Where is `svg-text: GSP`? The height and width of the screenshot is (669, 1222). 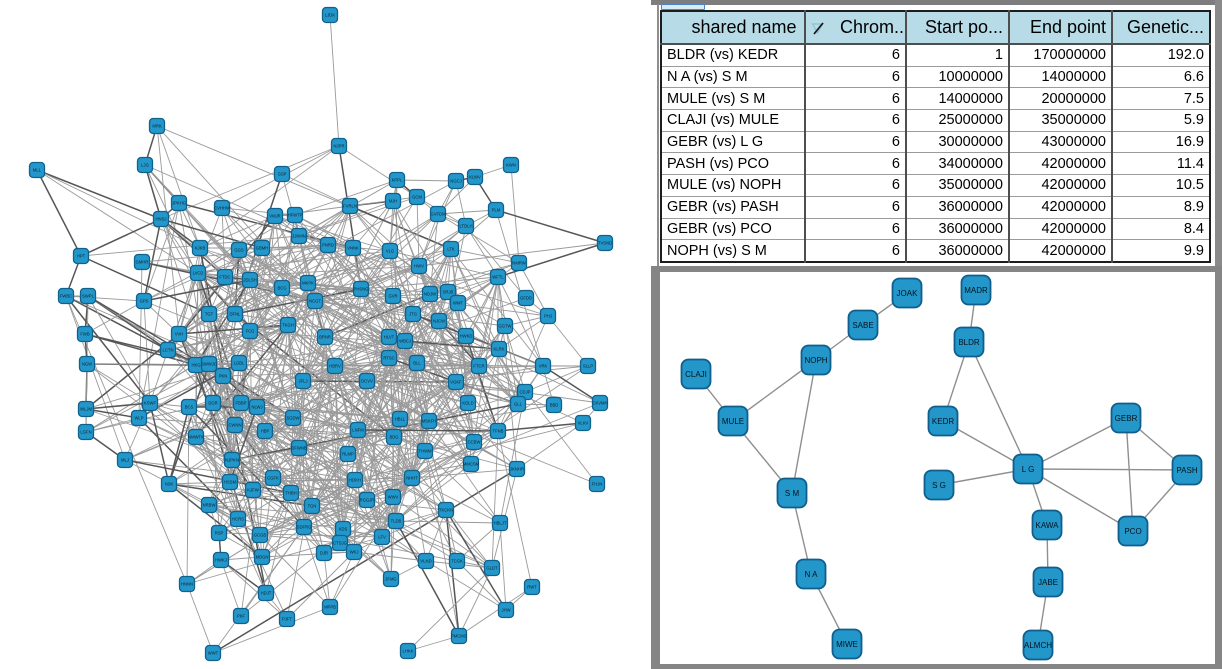
svg-text: GSP is located at coordinates (282, 174).